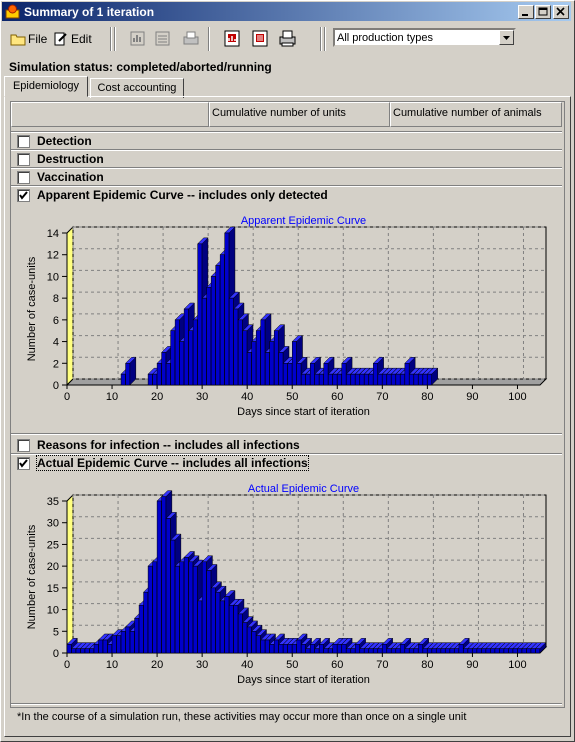  What do you see at coordinates (260, 38) in the screenshot?
I see `export-data-icon` at bounding box center [260, 38].